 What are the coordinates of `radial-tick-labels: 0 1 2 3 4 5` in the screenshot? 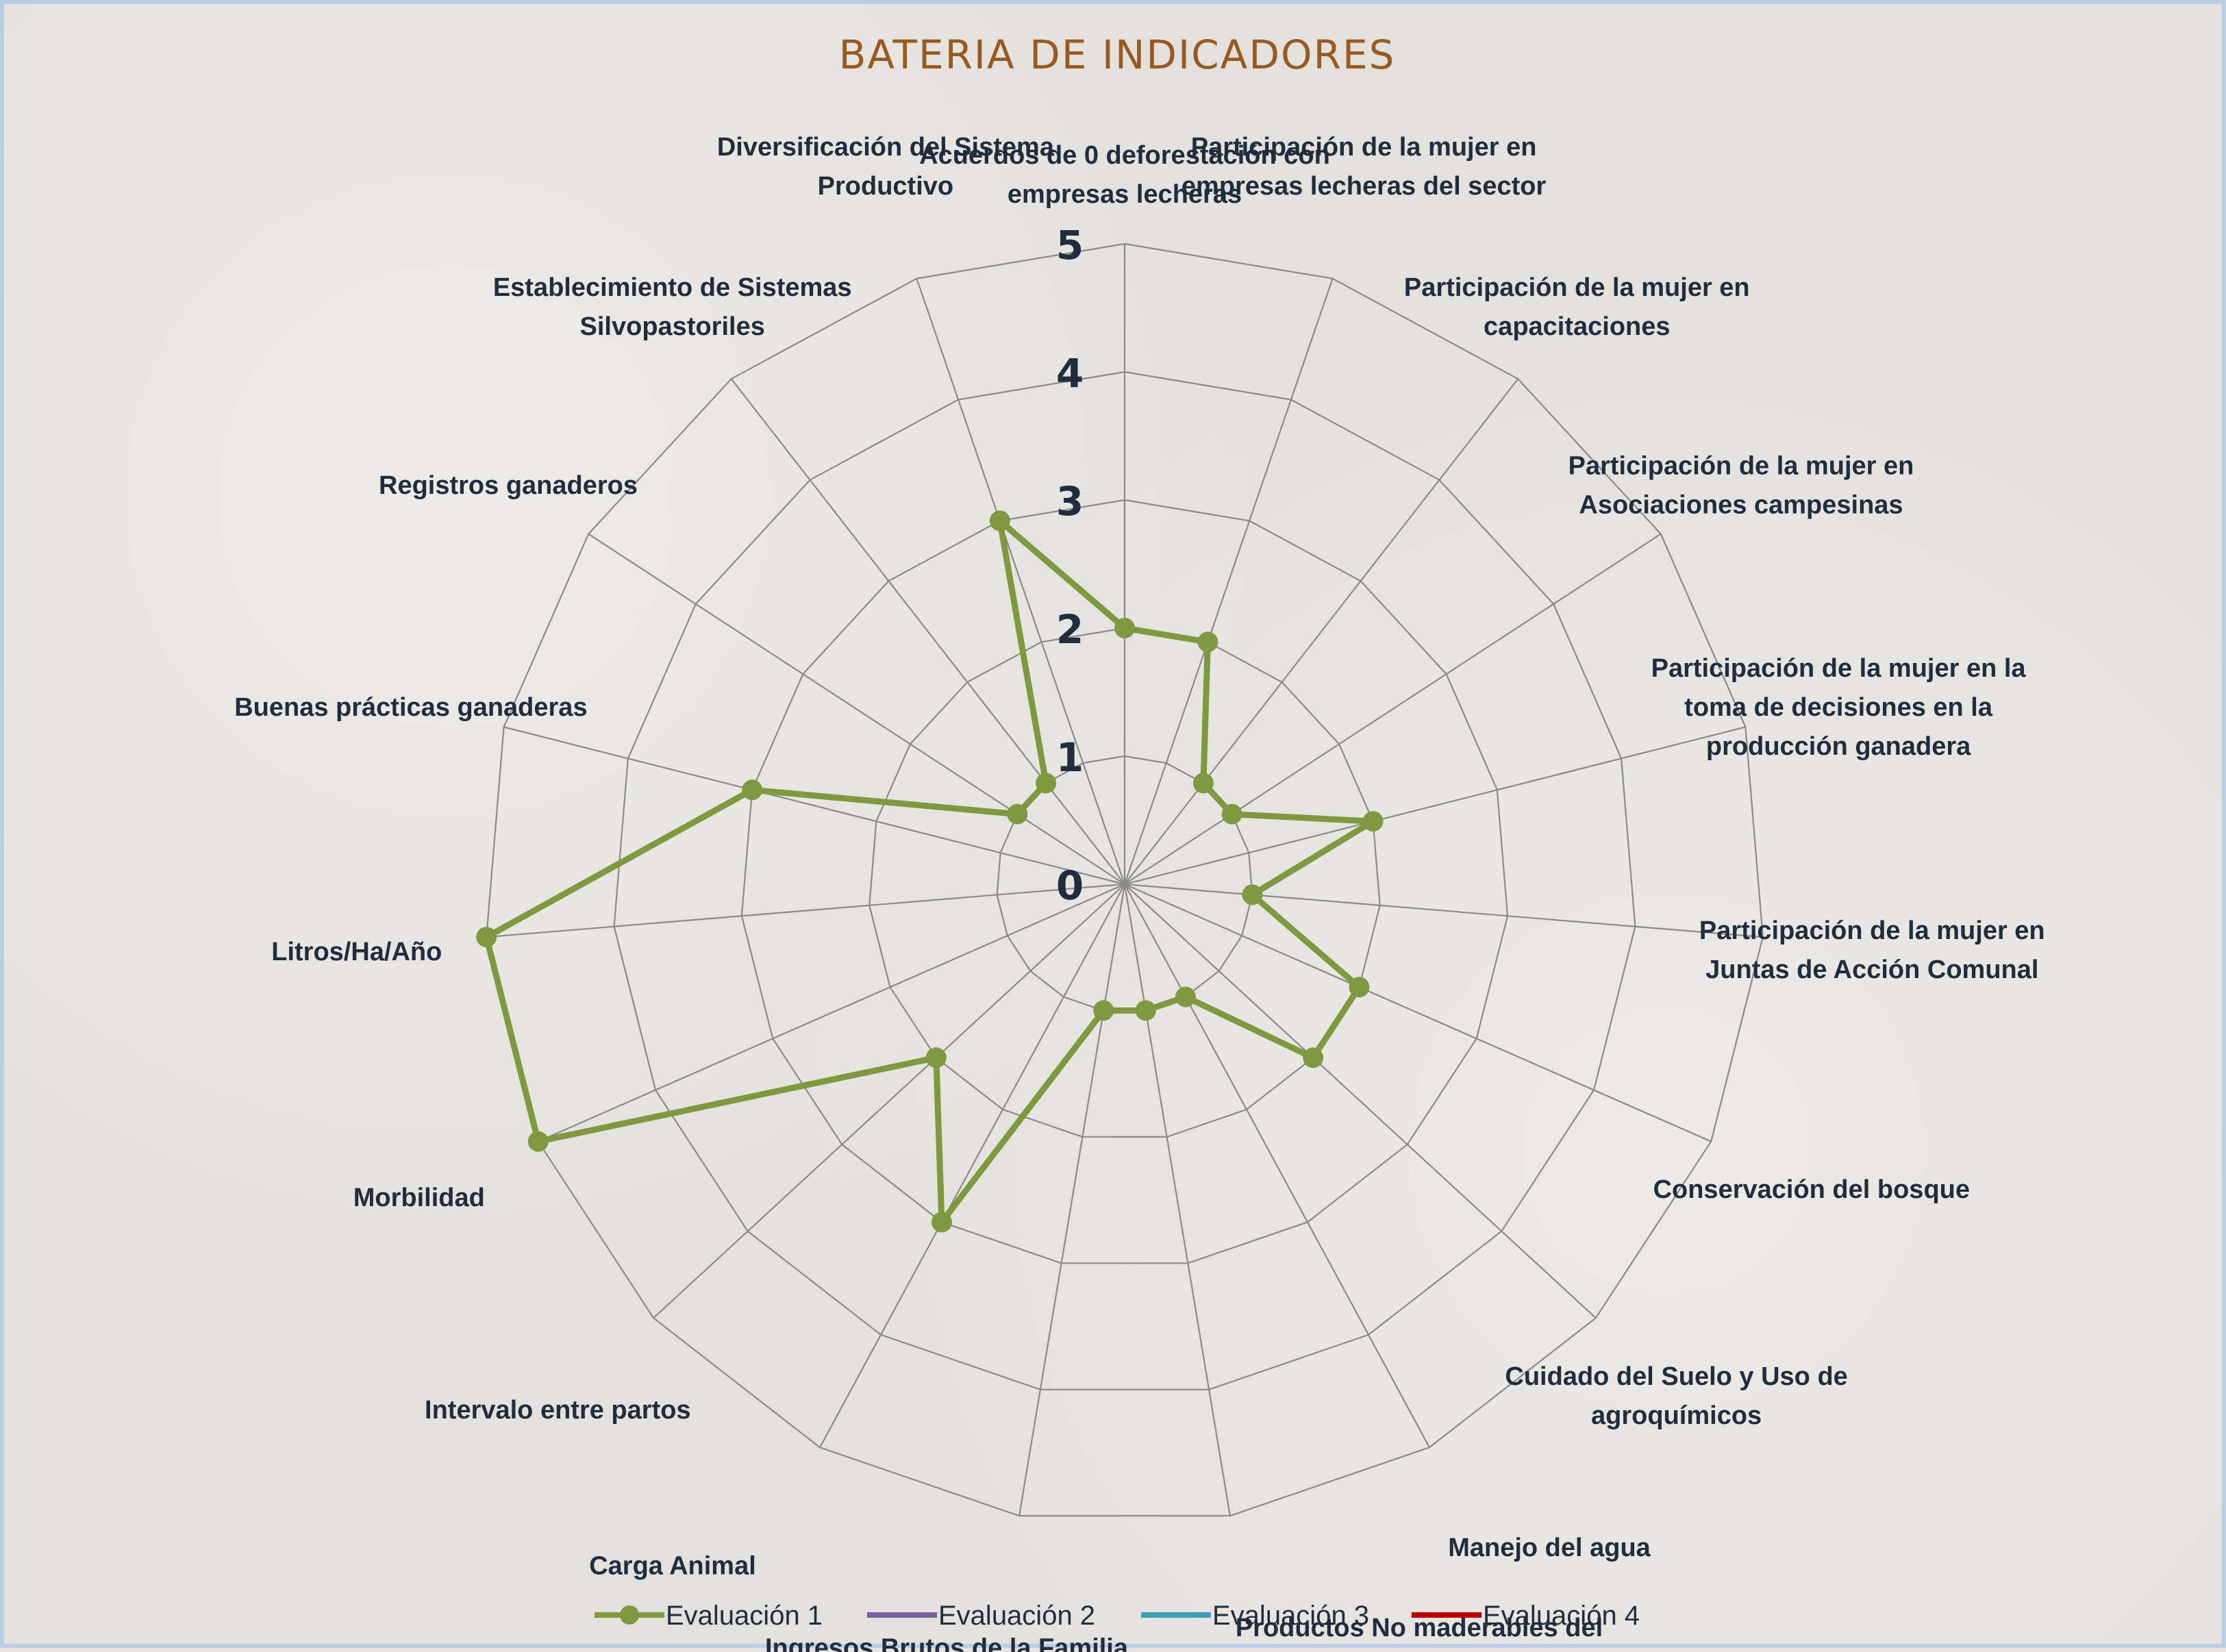 It's located at (1070, 565).